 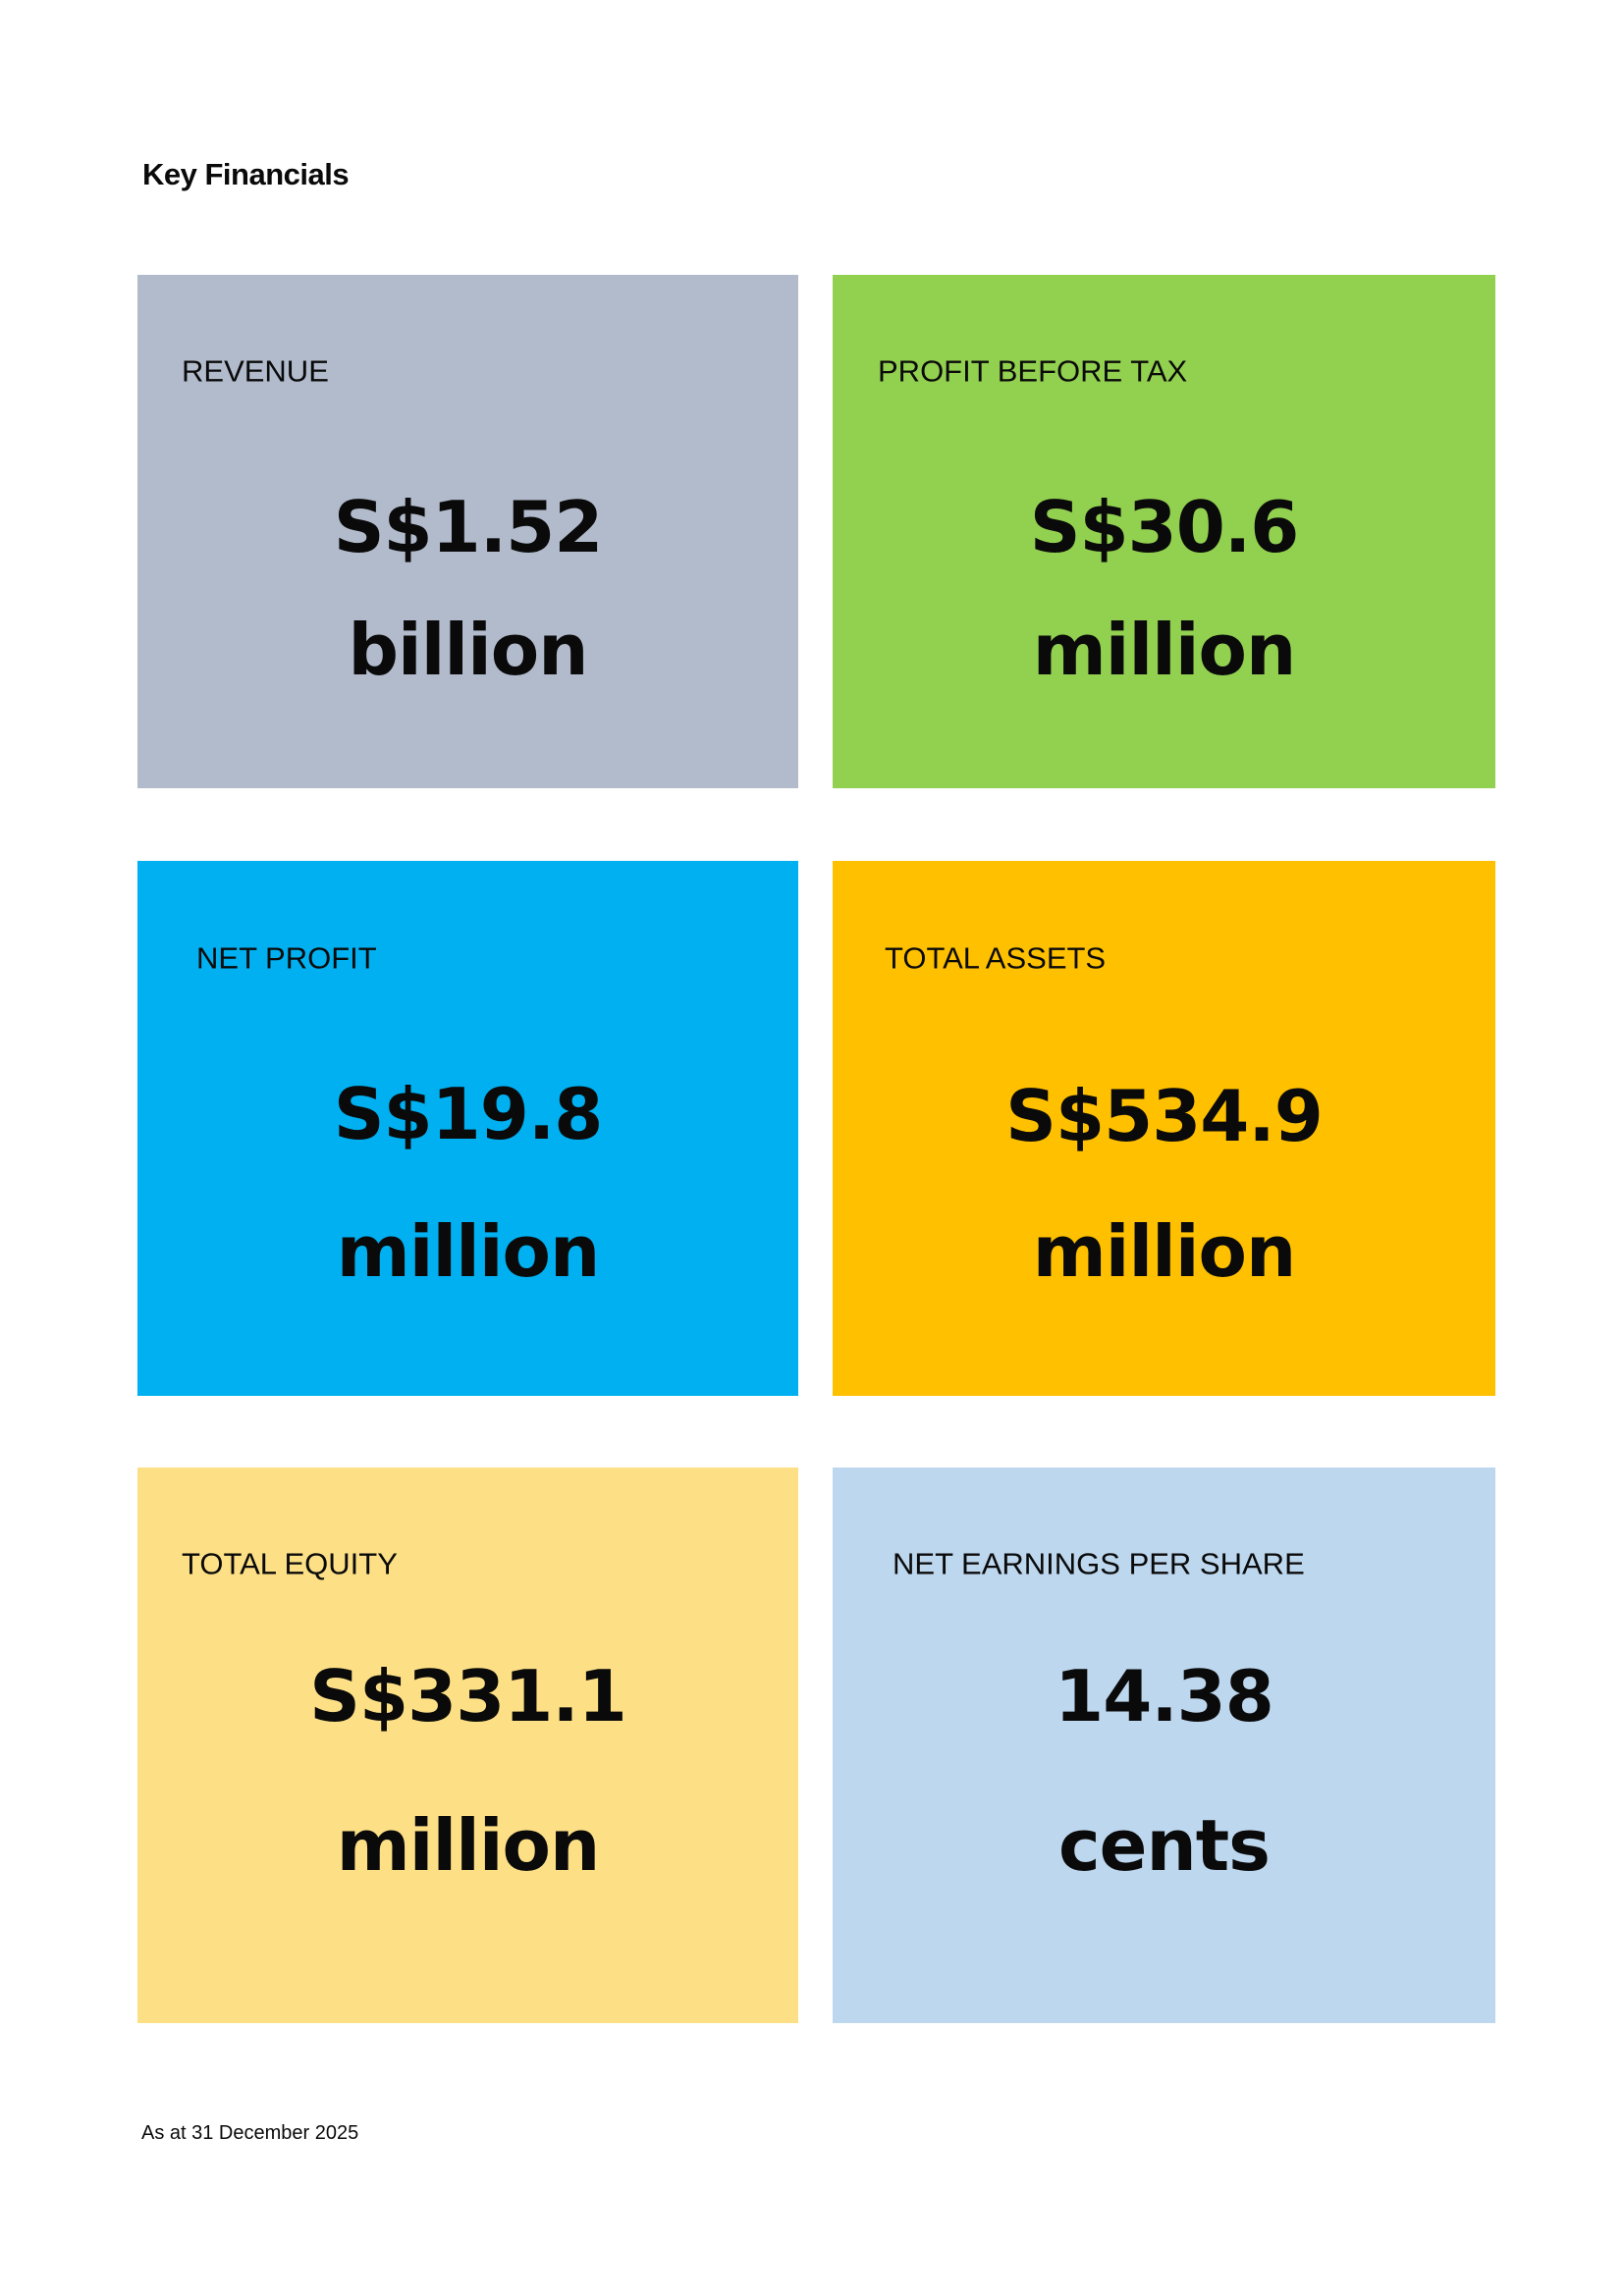 What do you see at coordinates (250, 2133) in the screenshot?
I see `footnote-date: As at 31 December 2025` at bounding box center [250, 2133].